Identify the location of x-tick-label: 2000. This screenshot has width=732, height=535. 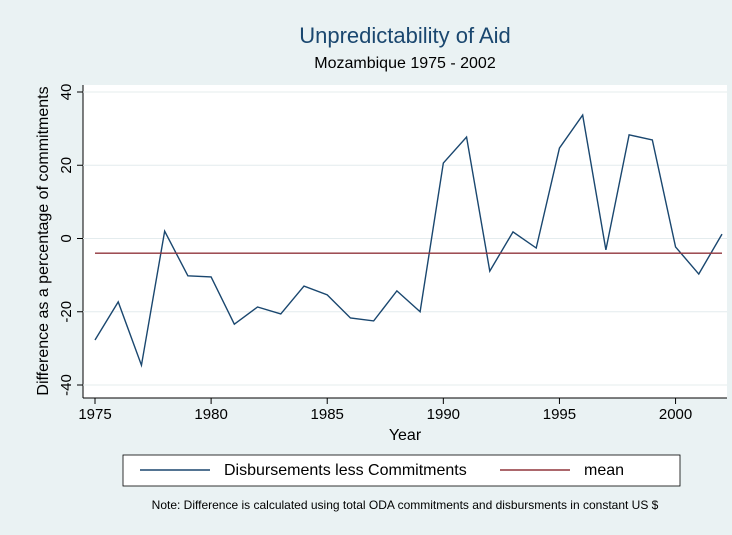
(675, 414).